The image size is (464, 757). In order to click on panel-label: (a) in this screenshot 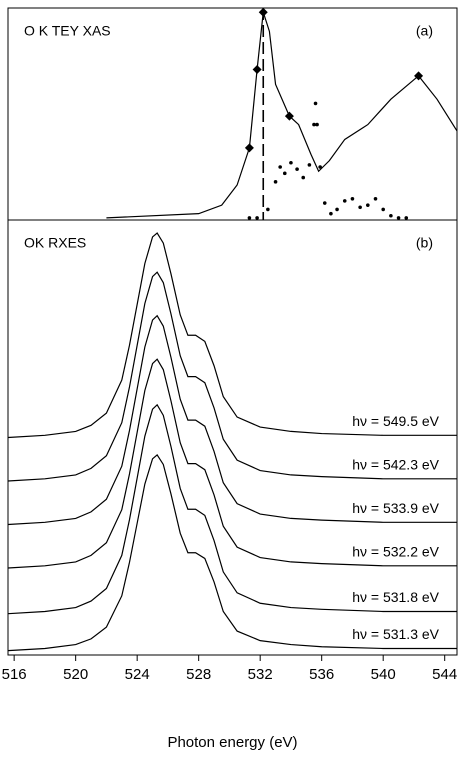, I will do `click(424, 31)`.